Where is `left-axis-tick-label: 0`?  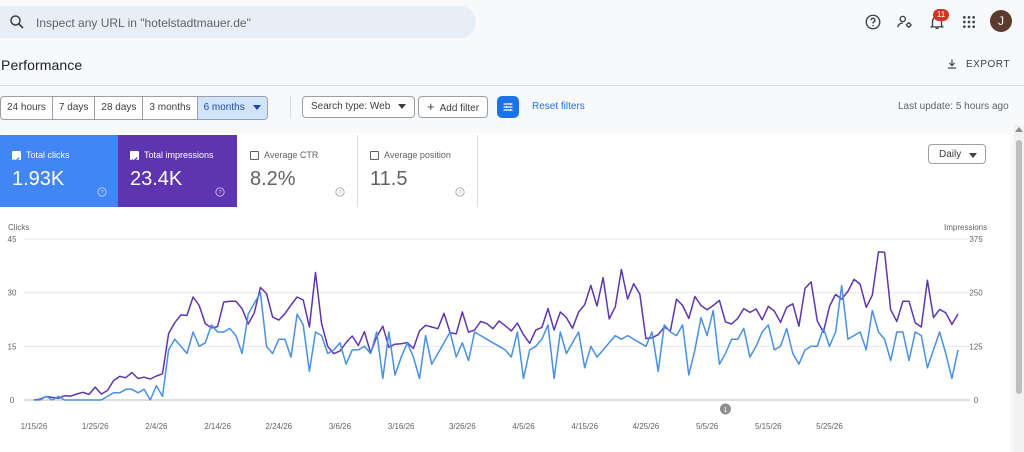
left-axis-tick-label: 0 is located at coordinates (12, 400).